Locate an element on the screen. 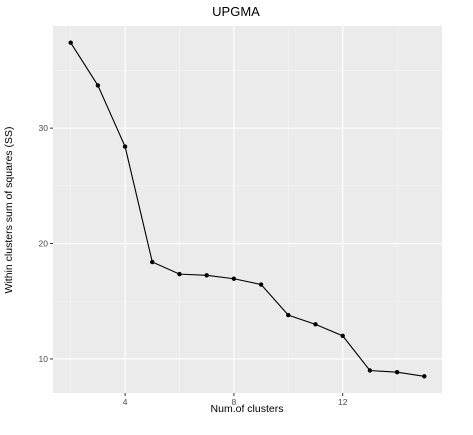  x-tick-label: 8 is located at coordinates (234, 402).